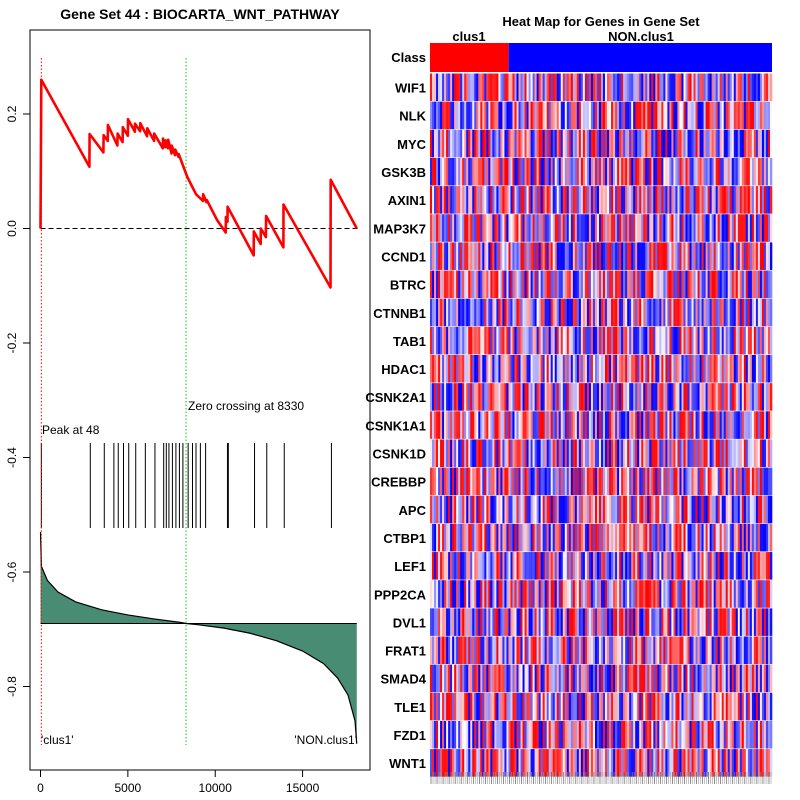 The width and height of the screenshot is (800, 800). I want to click on ranked-metric-curve, so click(198, 637).